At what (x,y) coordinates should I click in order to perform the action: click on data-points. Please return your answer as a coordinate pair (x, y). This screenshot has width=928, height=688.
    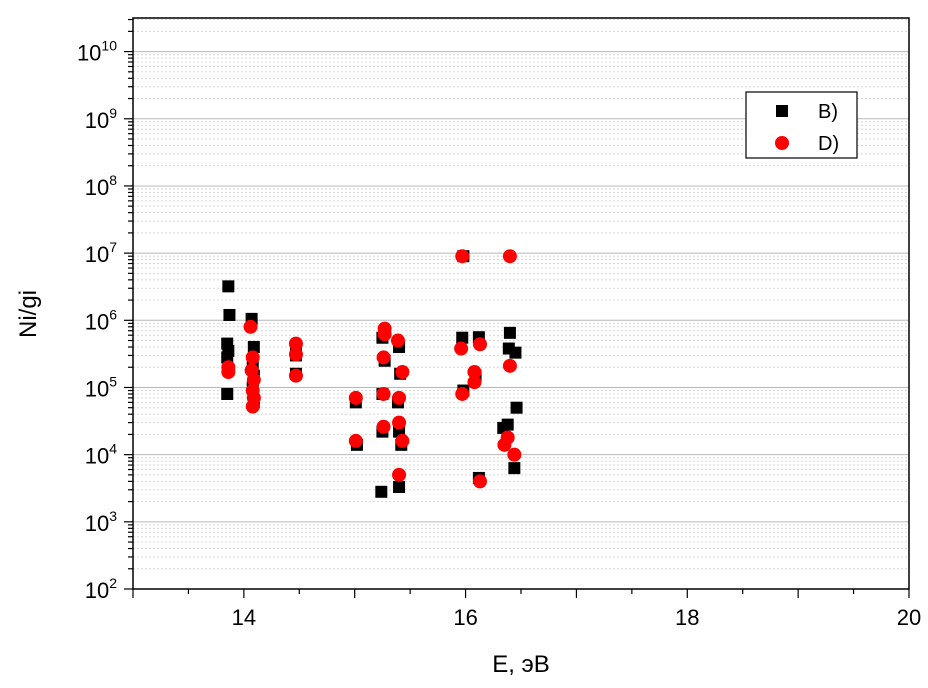
    Looking at the image, I should click on (372, 373).